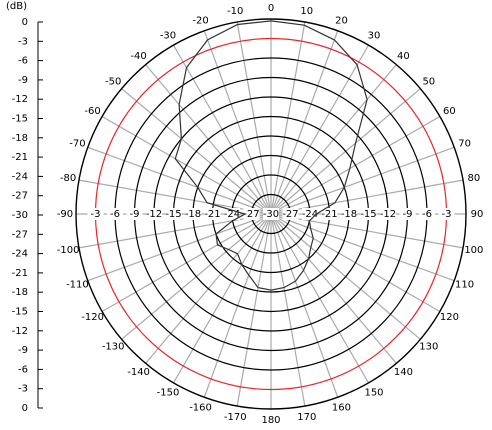 This screenshot has width=492, height=430. What do you see at coordinates (306, 417) in the screenshot?
I see `angle-label: 170` at bounding box center [306, 417].